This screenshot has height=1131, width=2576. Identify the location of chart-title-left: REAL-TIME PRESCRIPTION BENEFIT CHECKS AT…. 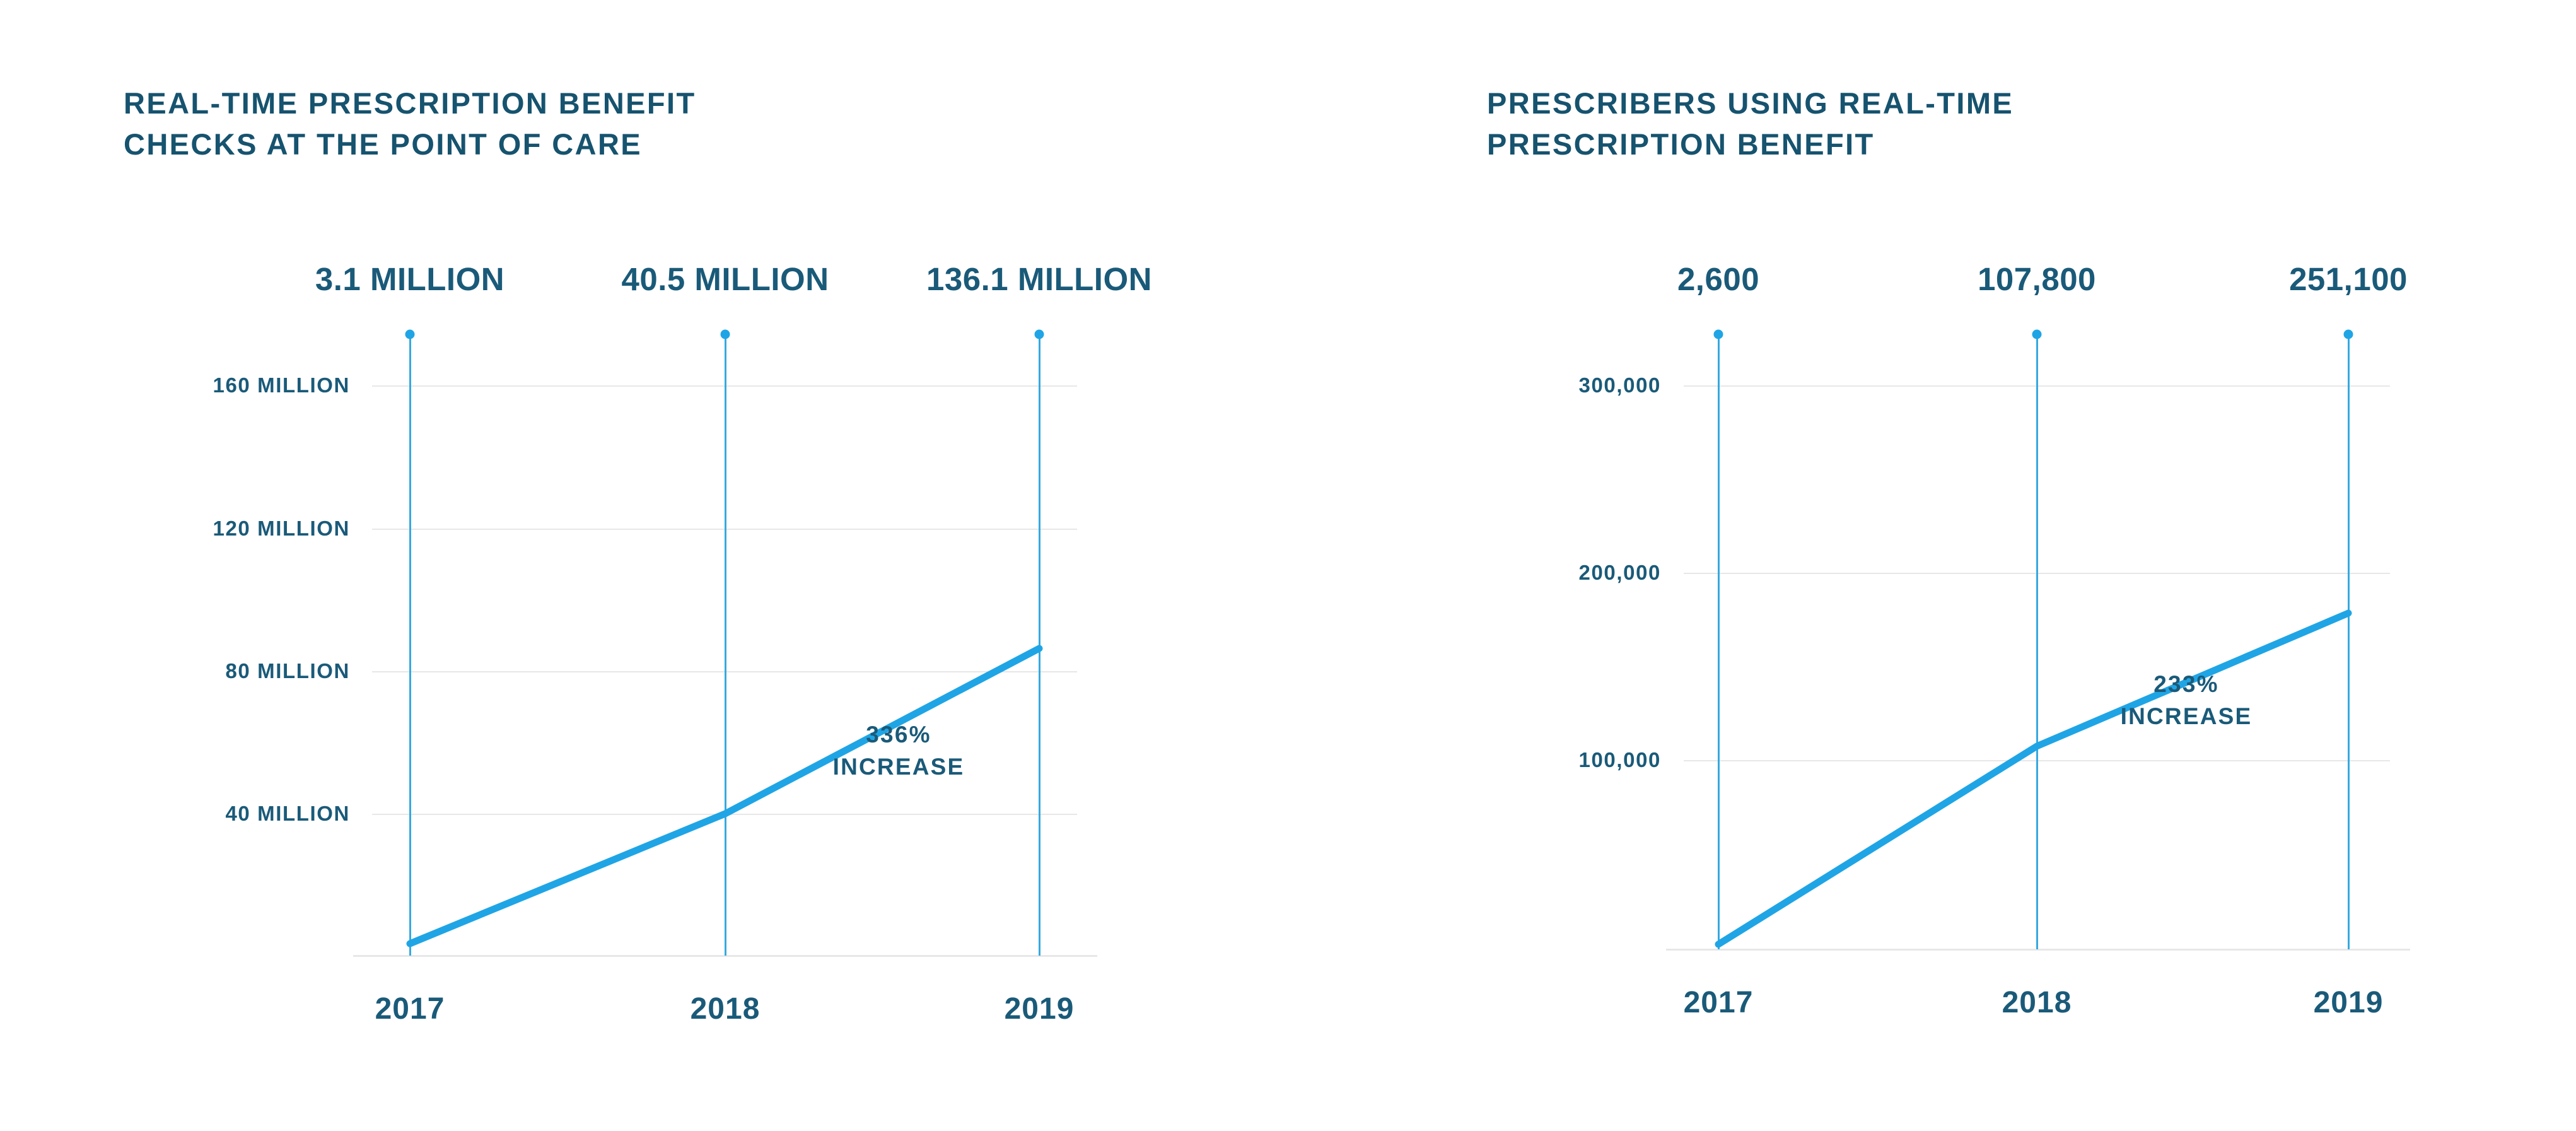
(410, 123).